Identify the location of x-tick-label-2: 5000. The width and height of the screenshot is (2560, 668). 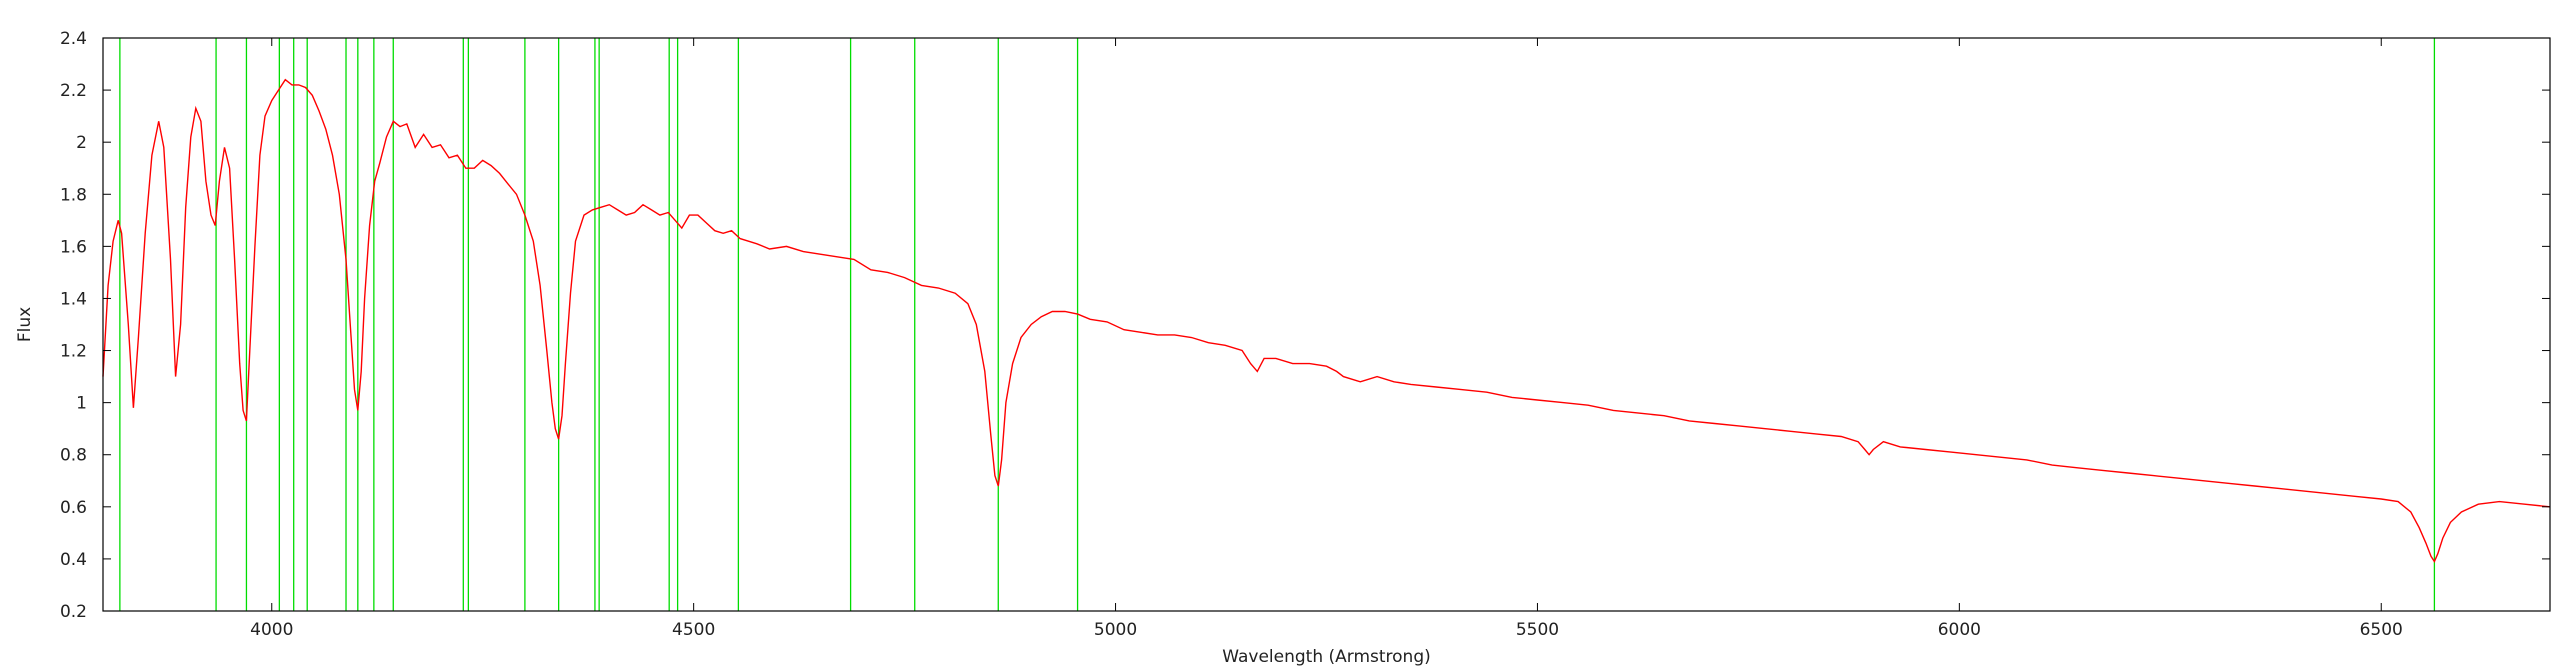
(1115, 630).